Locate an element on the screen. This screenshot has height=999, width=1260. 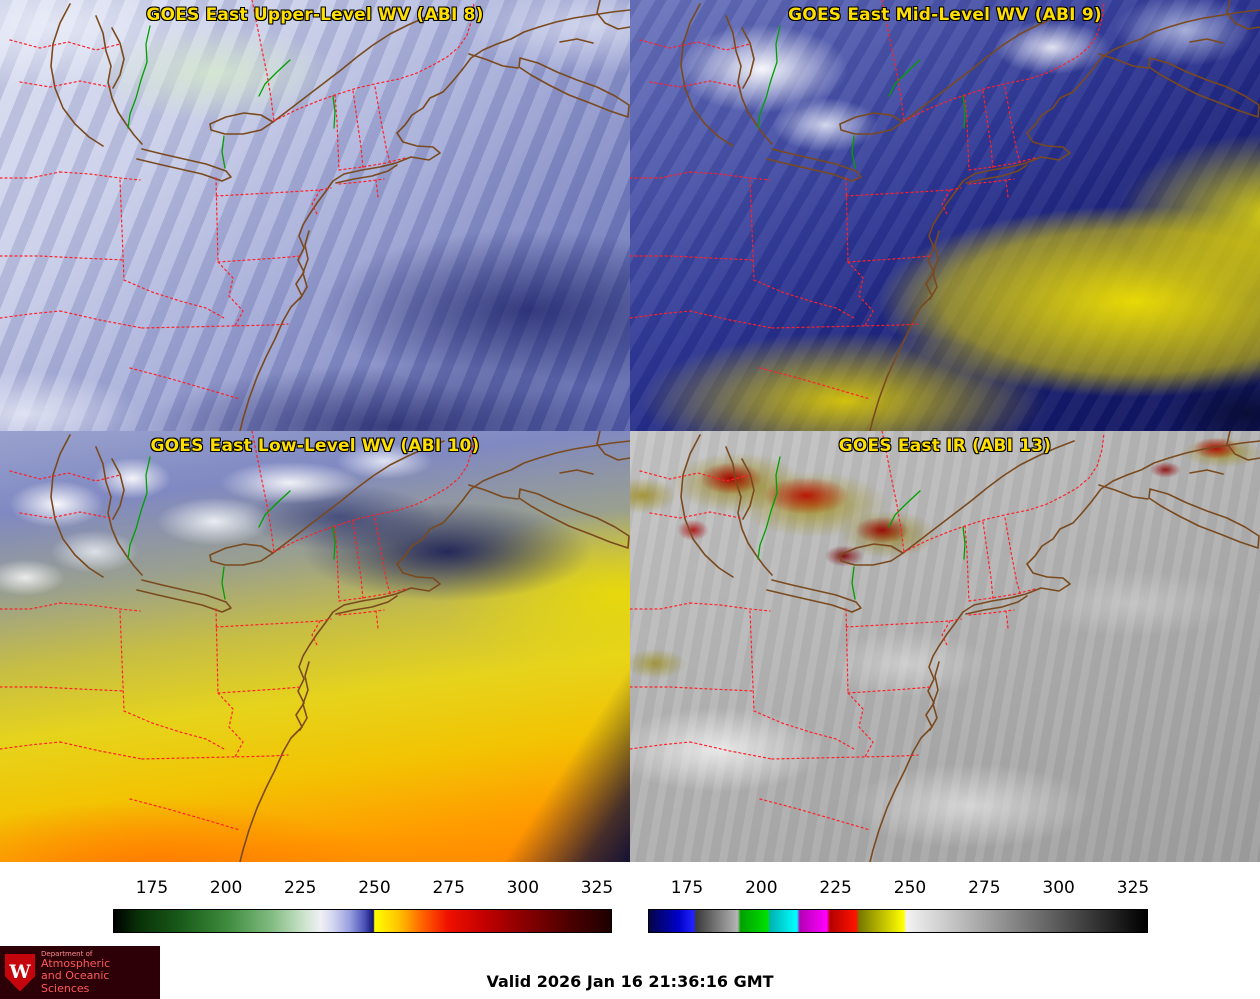
panel-title-ir: GOES East IR (ABI 13) is located at coordinates (945, 446).